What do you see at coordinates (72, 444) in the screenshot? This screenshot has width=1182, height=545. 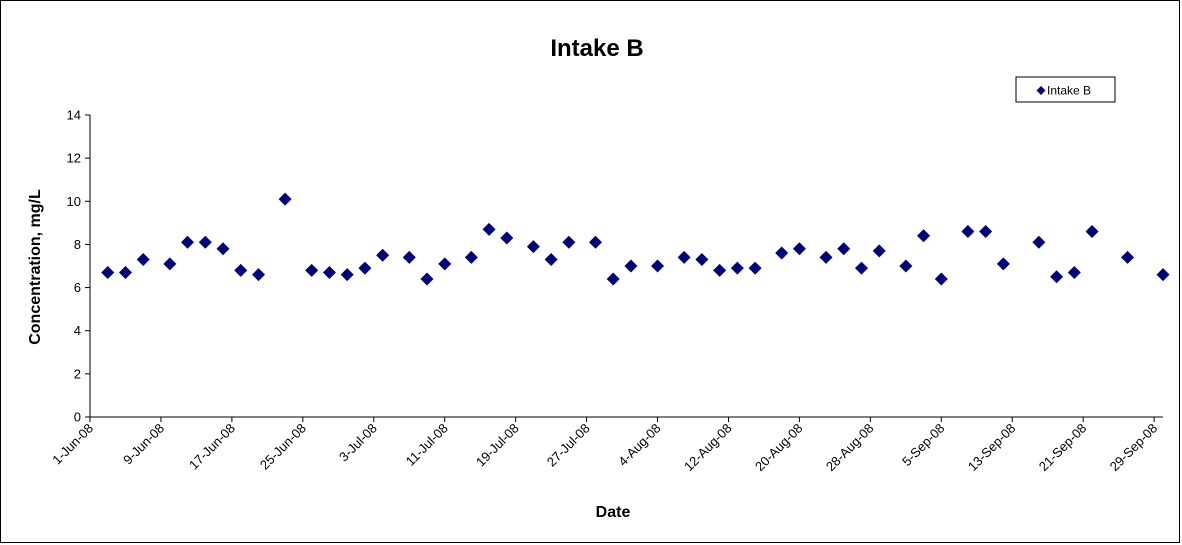 I see `x-tick-label: 1-Jun-08` at bounding box center [72, 444].